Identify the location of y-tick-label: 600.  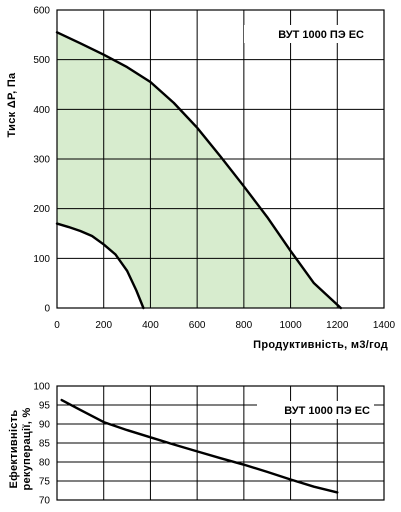
(41, 11).